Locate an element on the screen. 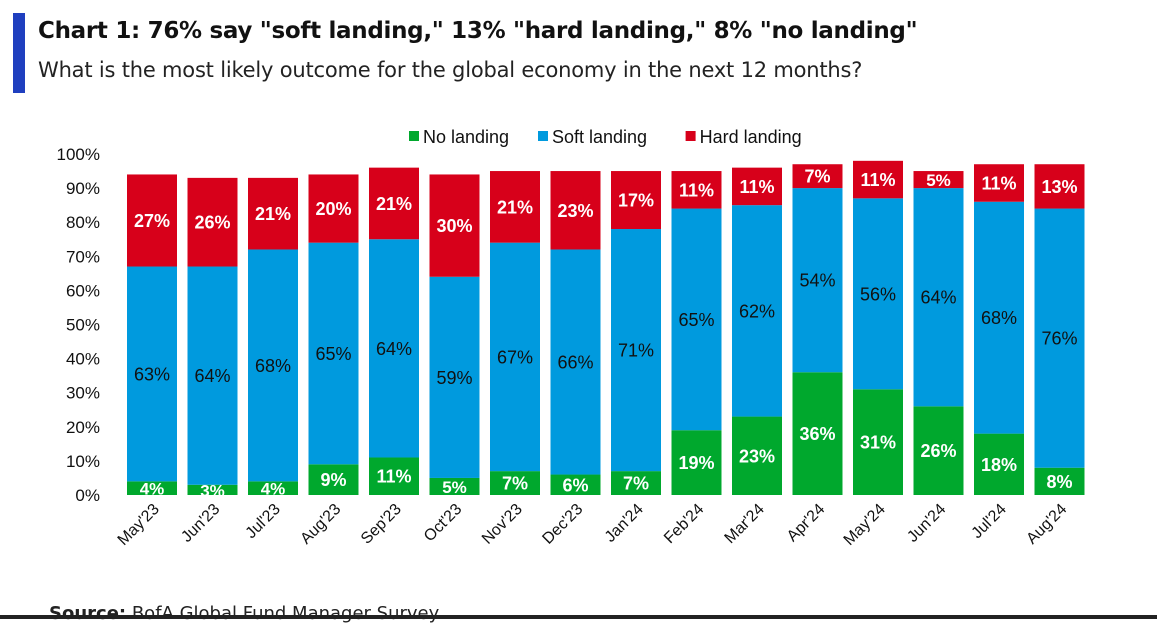 Image resolution: width=1157 pixels, height=624 pixels. data-label: 23% is located at coordinates (575, 211).